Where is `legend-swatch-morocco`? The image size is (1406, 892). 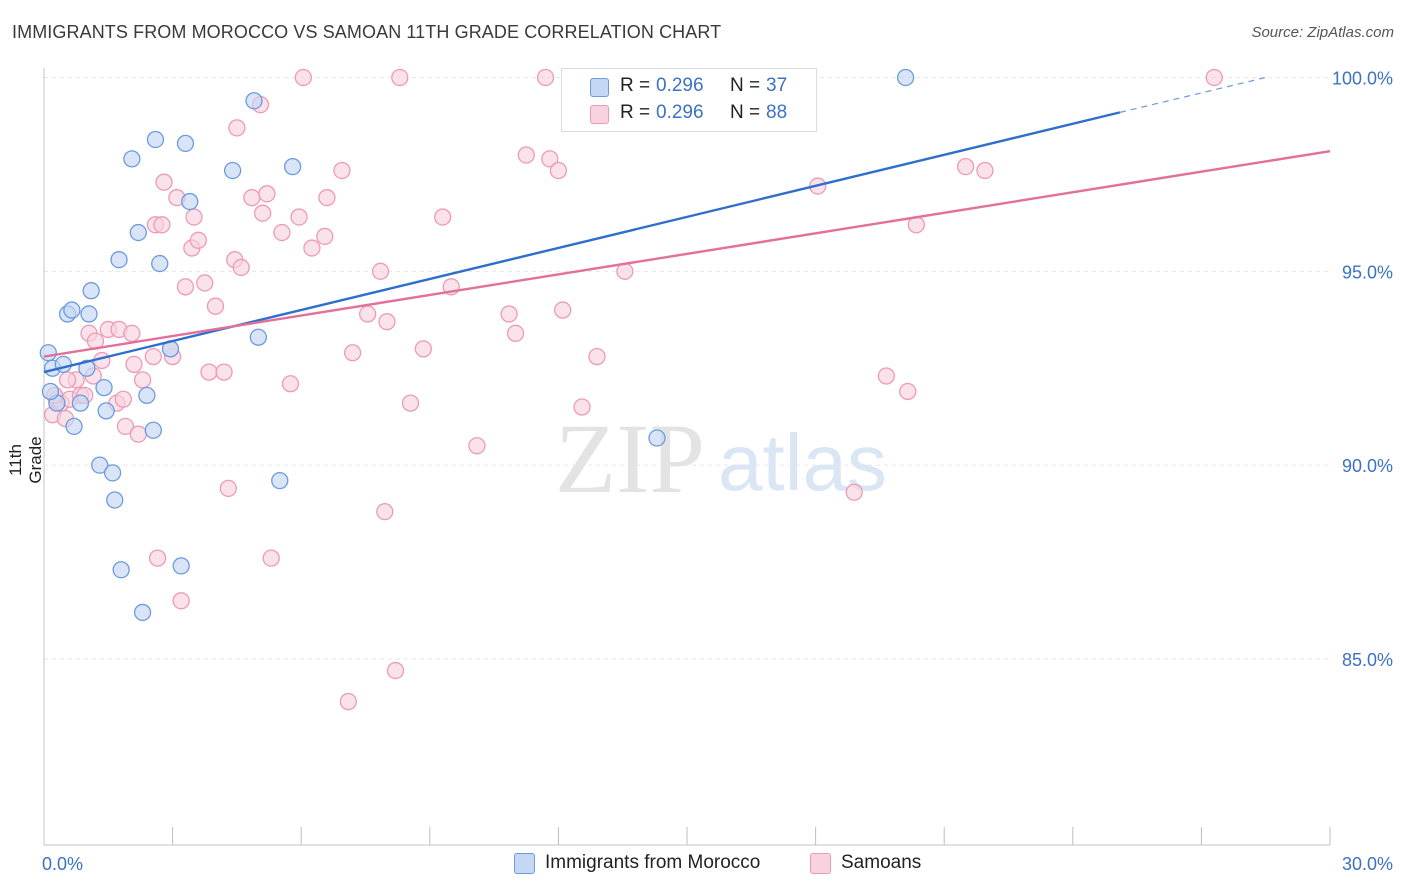
legend-swatch-morocco is located at coordinates (524, 863).